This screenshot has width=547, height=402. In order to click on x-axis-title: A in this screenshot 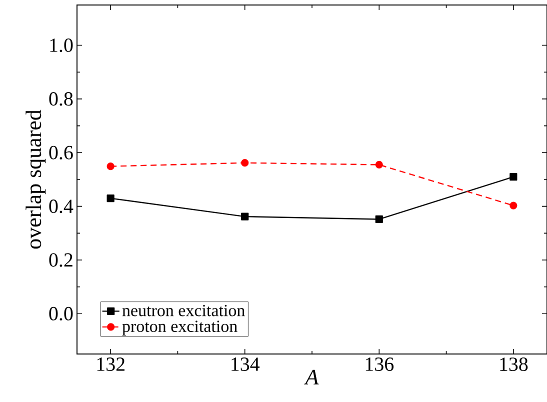, I will do `click(311, 377)`.